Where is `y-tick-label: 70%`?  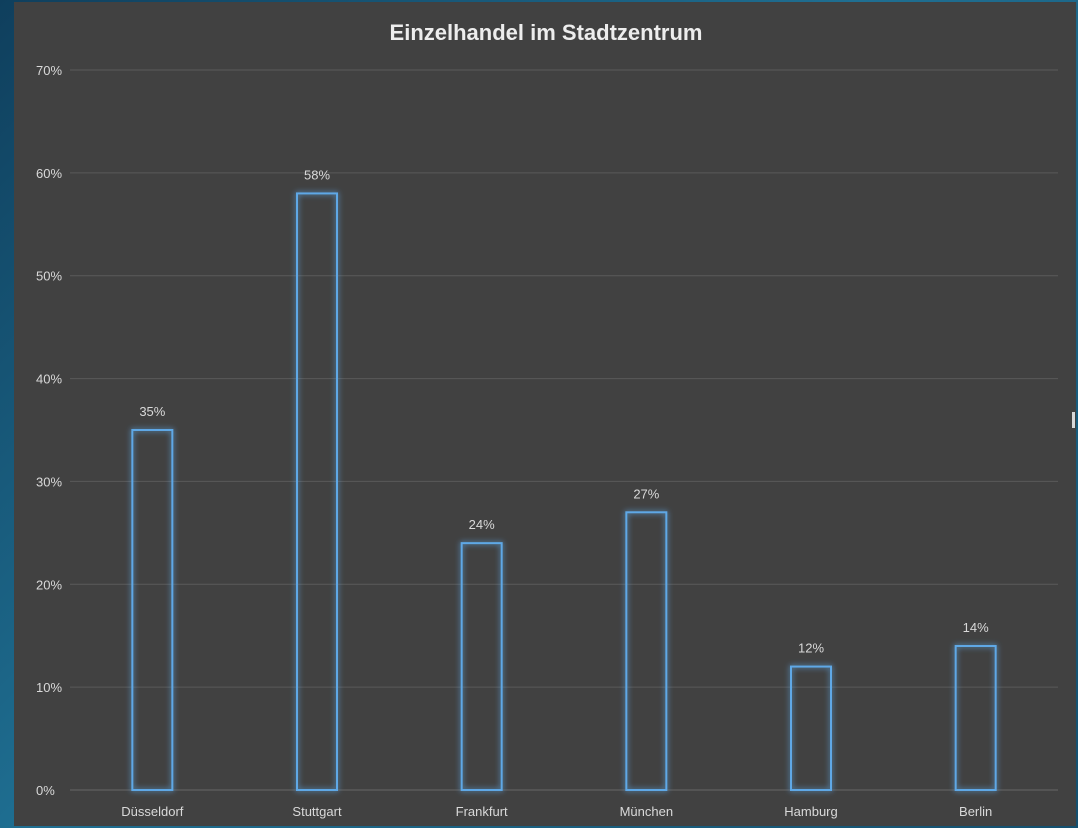
y-tick-label: 70% is located at coordinates (49, 70).